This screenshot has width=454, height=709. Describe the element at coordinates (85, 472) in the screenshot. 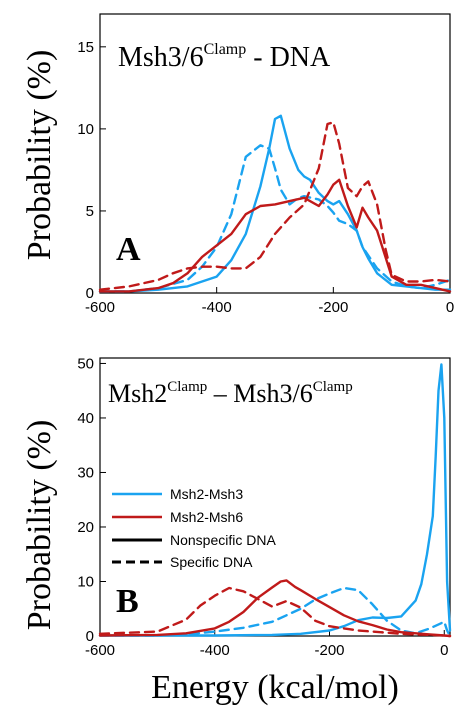

I see `panel-b-ytick-label: 30` at that location.